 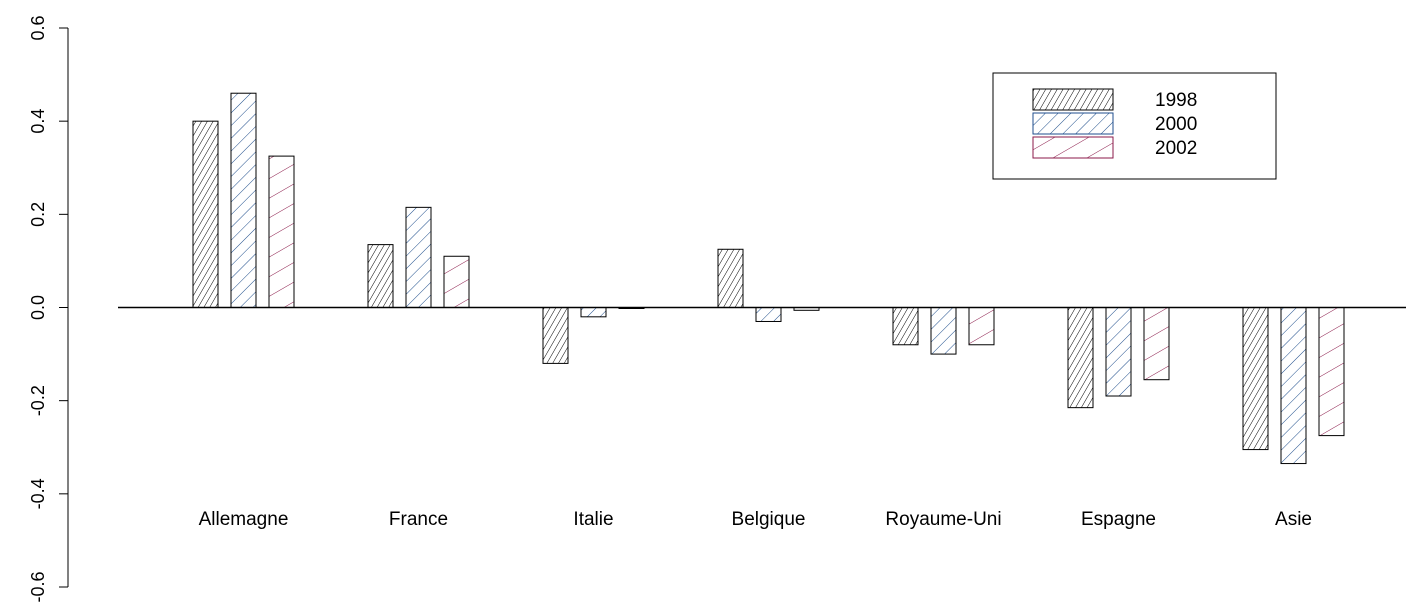 I want to click on bar-france-2002, so click(x=456, y=281).